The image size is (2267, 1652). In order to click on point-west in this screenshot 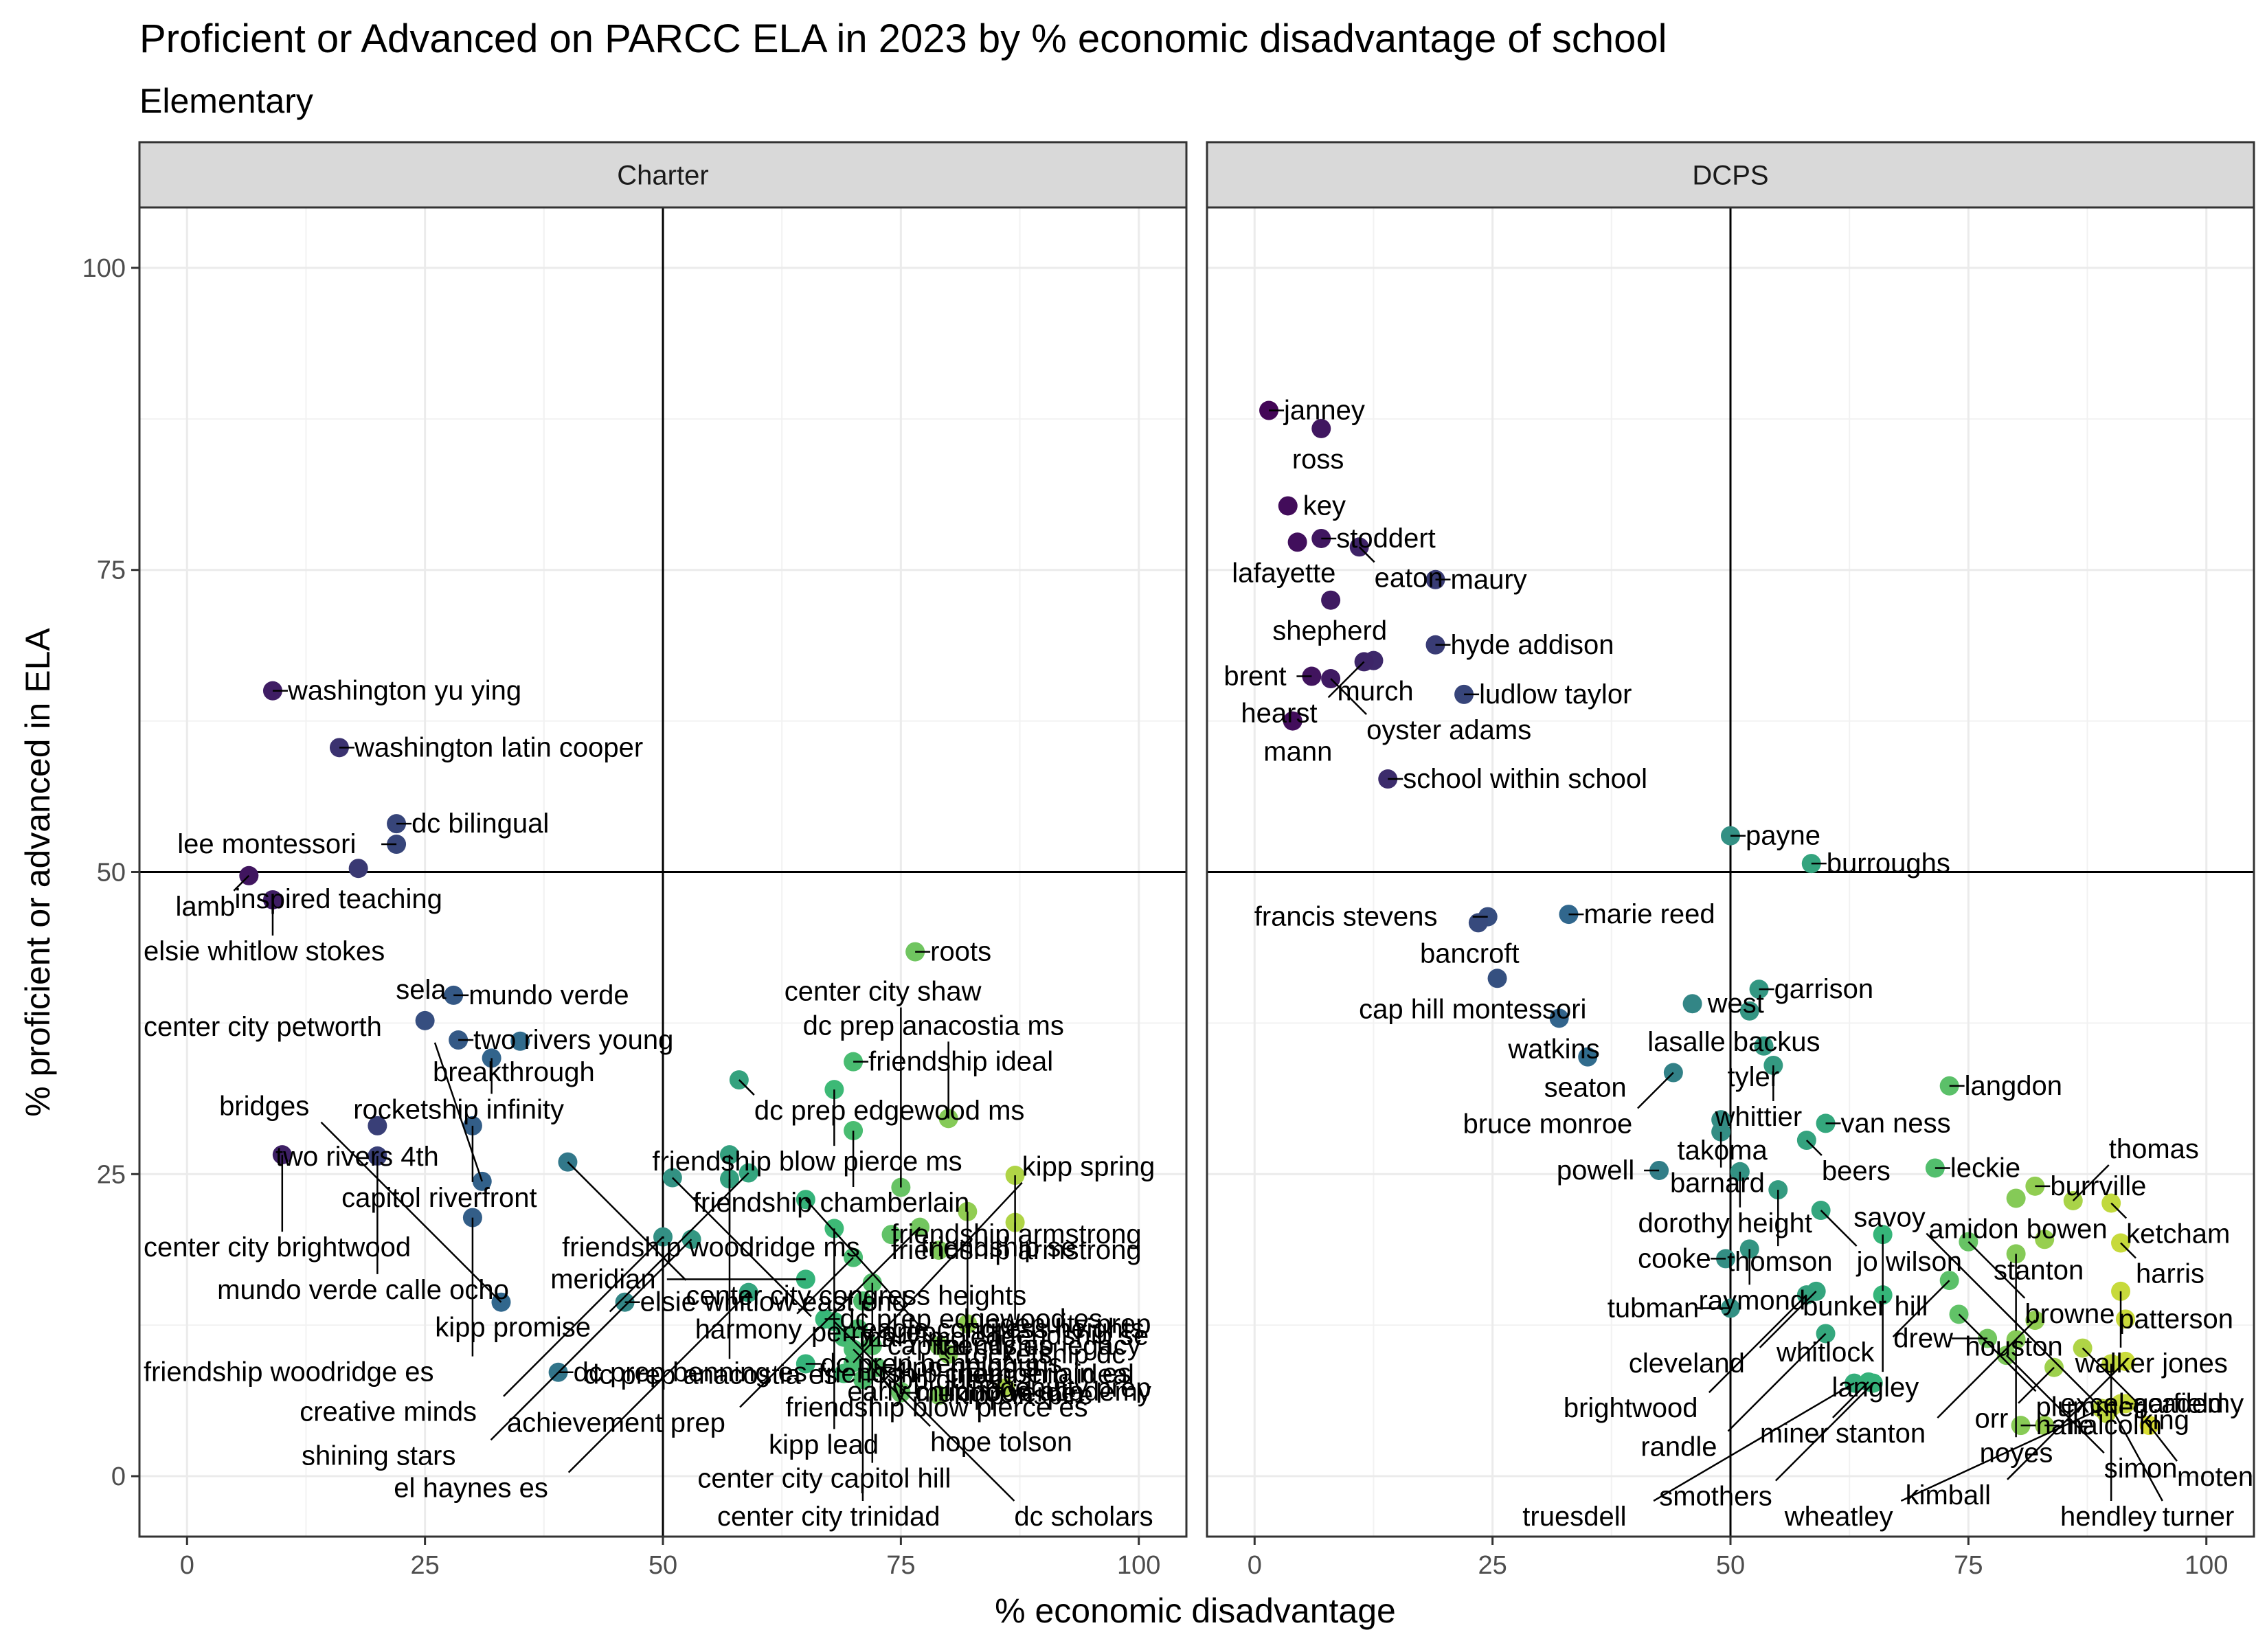, I will do `click(1692, 1004)`.